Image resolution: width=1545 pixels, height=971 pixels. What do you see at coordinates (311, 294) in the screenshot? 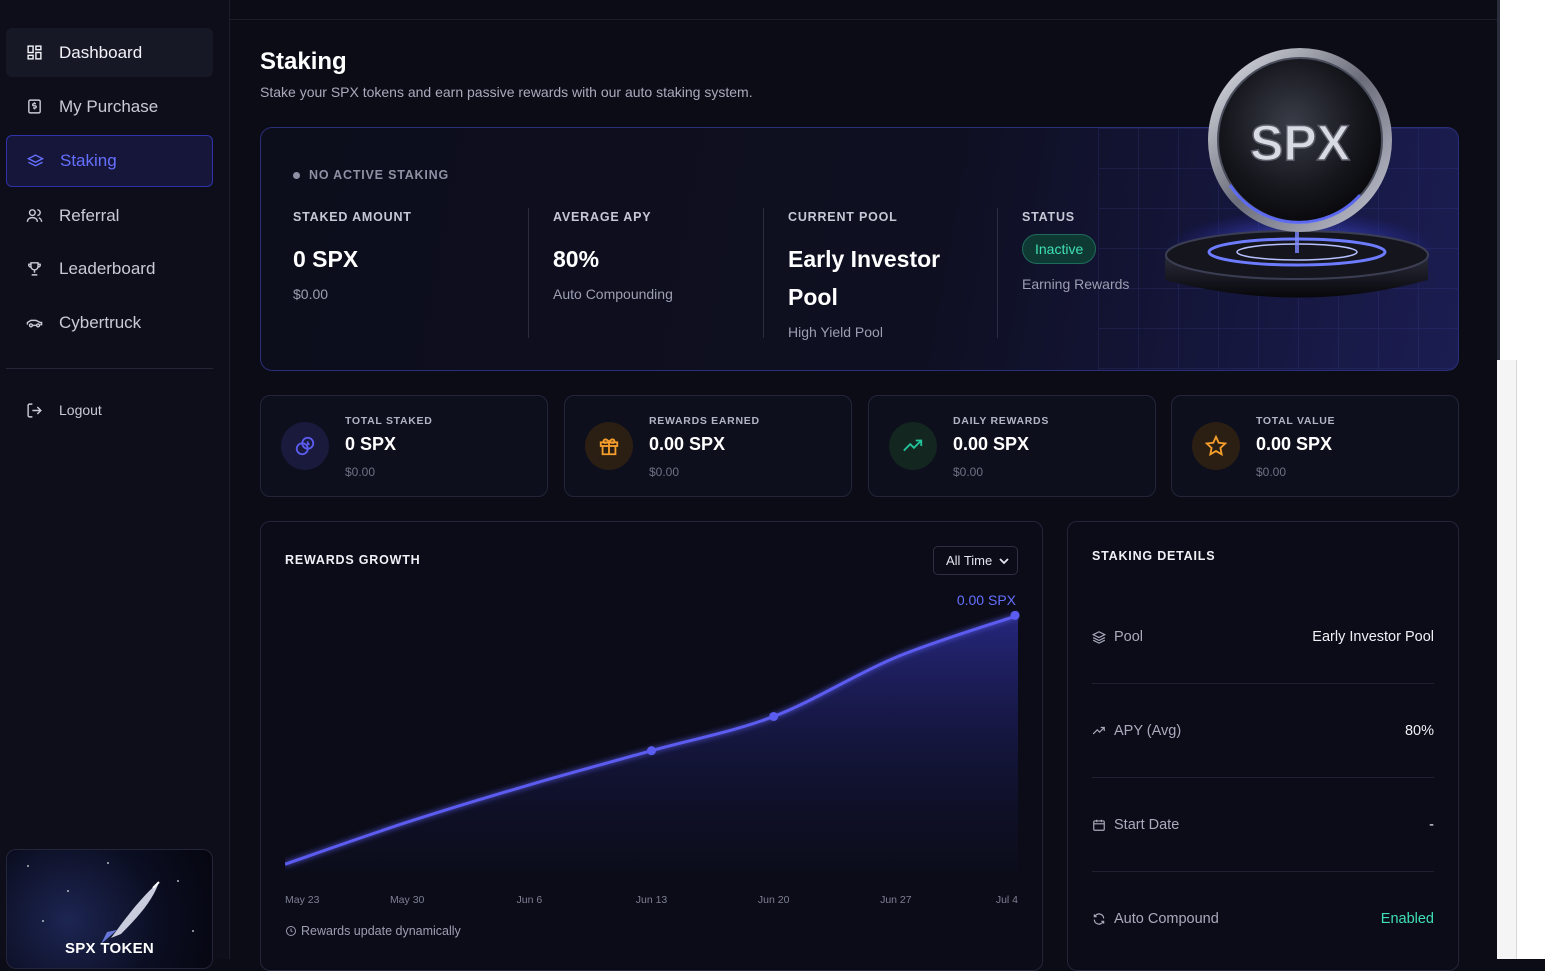
I see `staked-amount-usd: $0.00` at bounding box center [311, 294].